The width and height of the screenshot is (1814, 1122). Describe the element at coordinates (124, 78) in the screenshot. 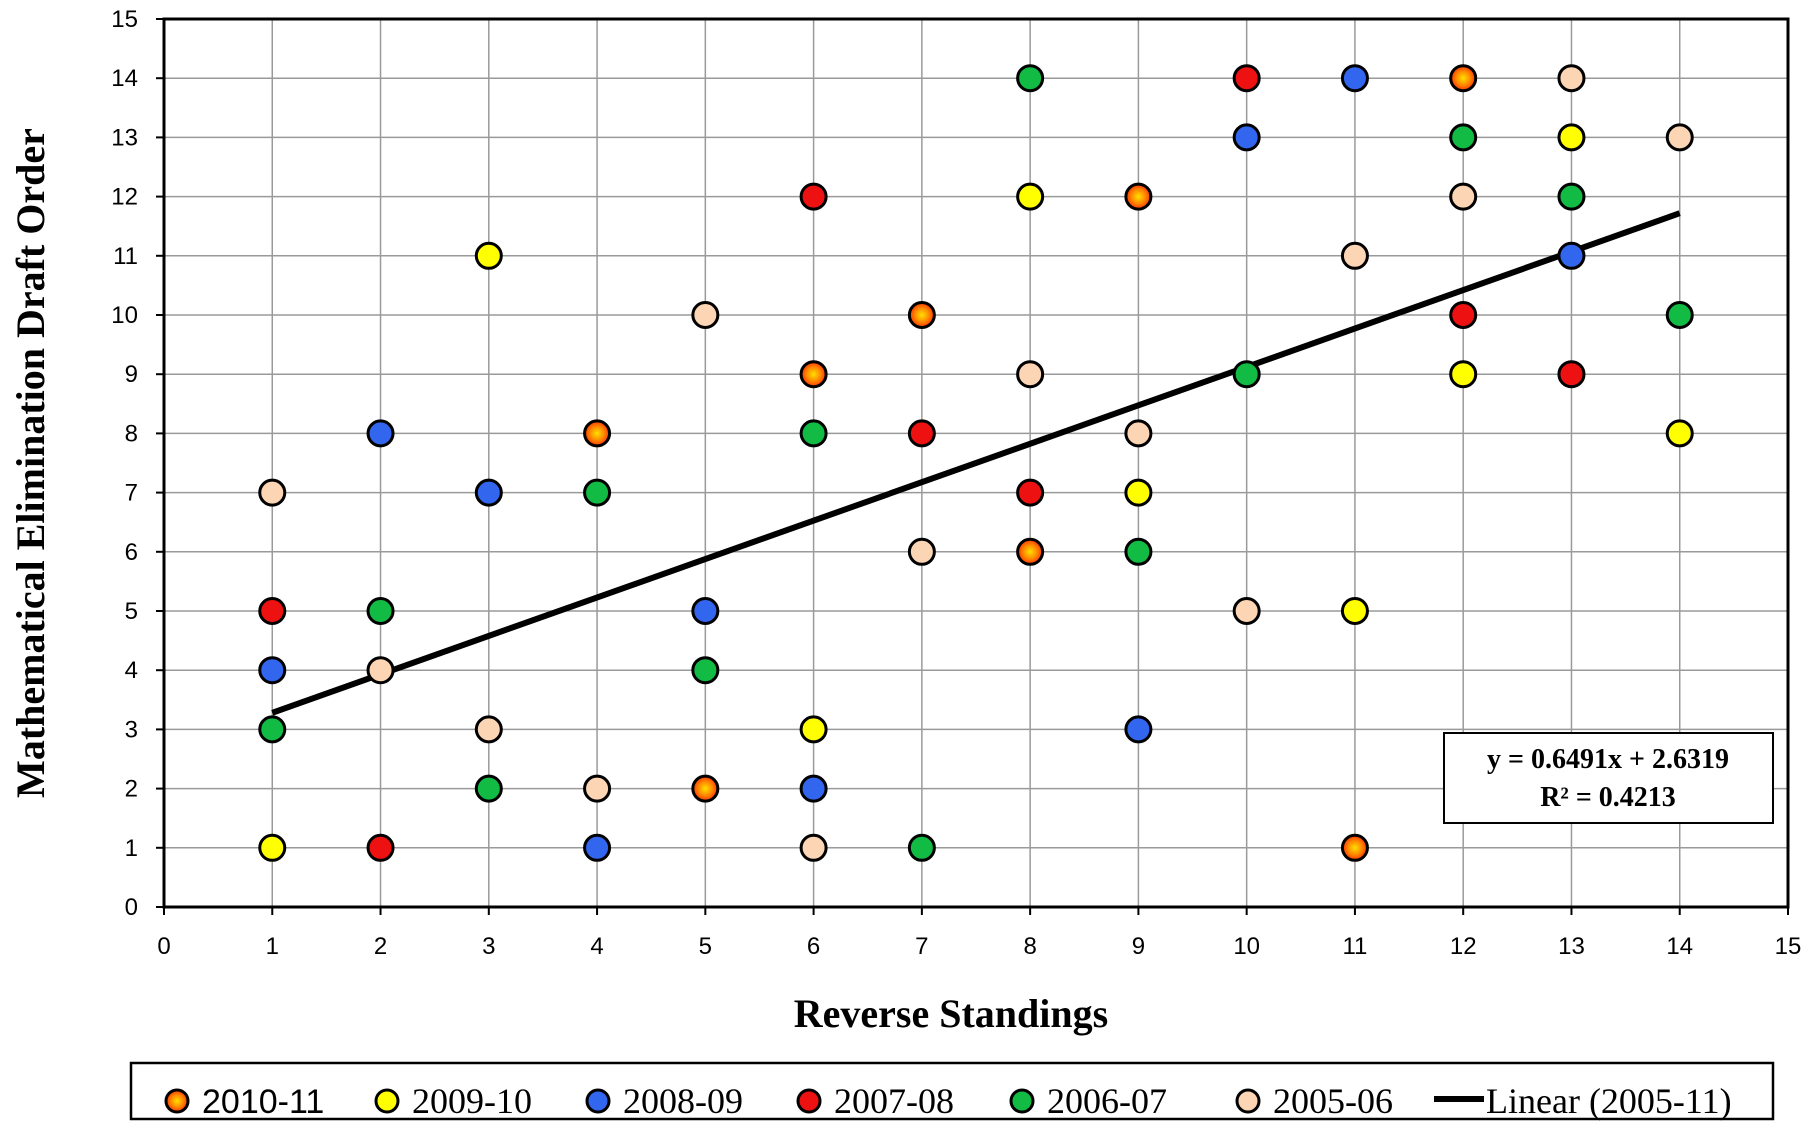

I see `y-tick-label: 14` at that location.